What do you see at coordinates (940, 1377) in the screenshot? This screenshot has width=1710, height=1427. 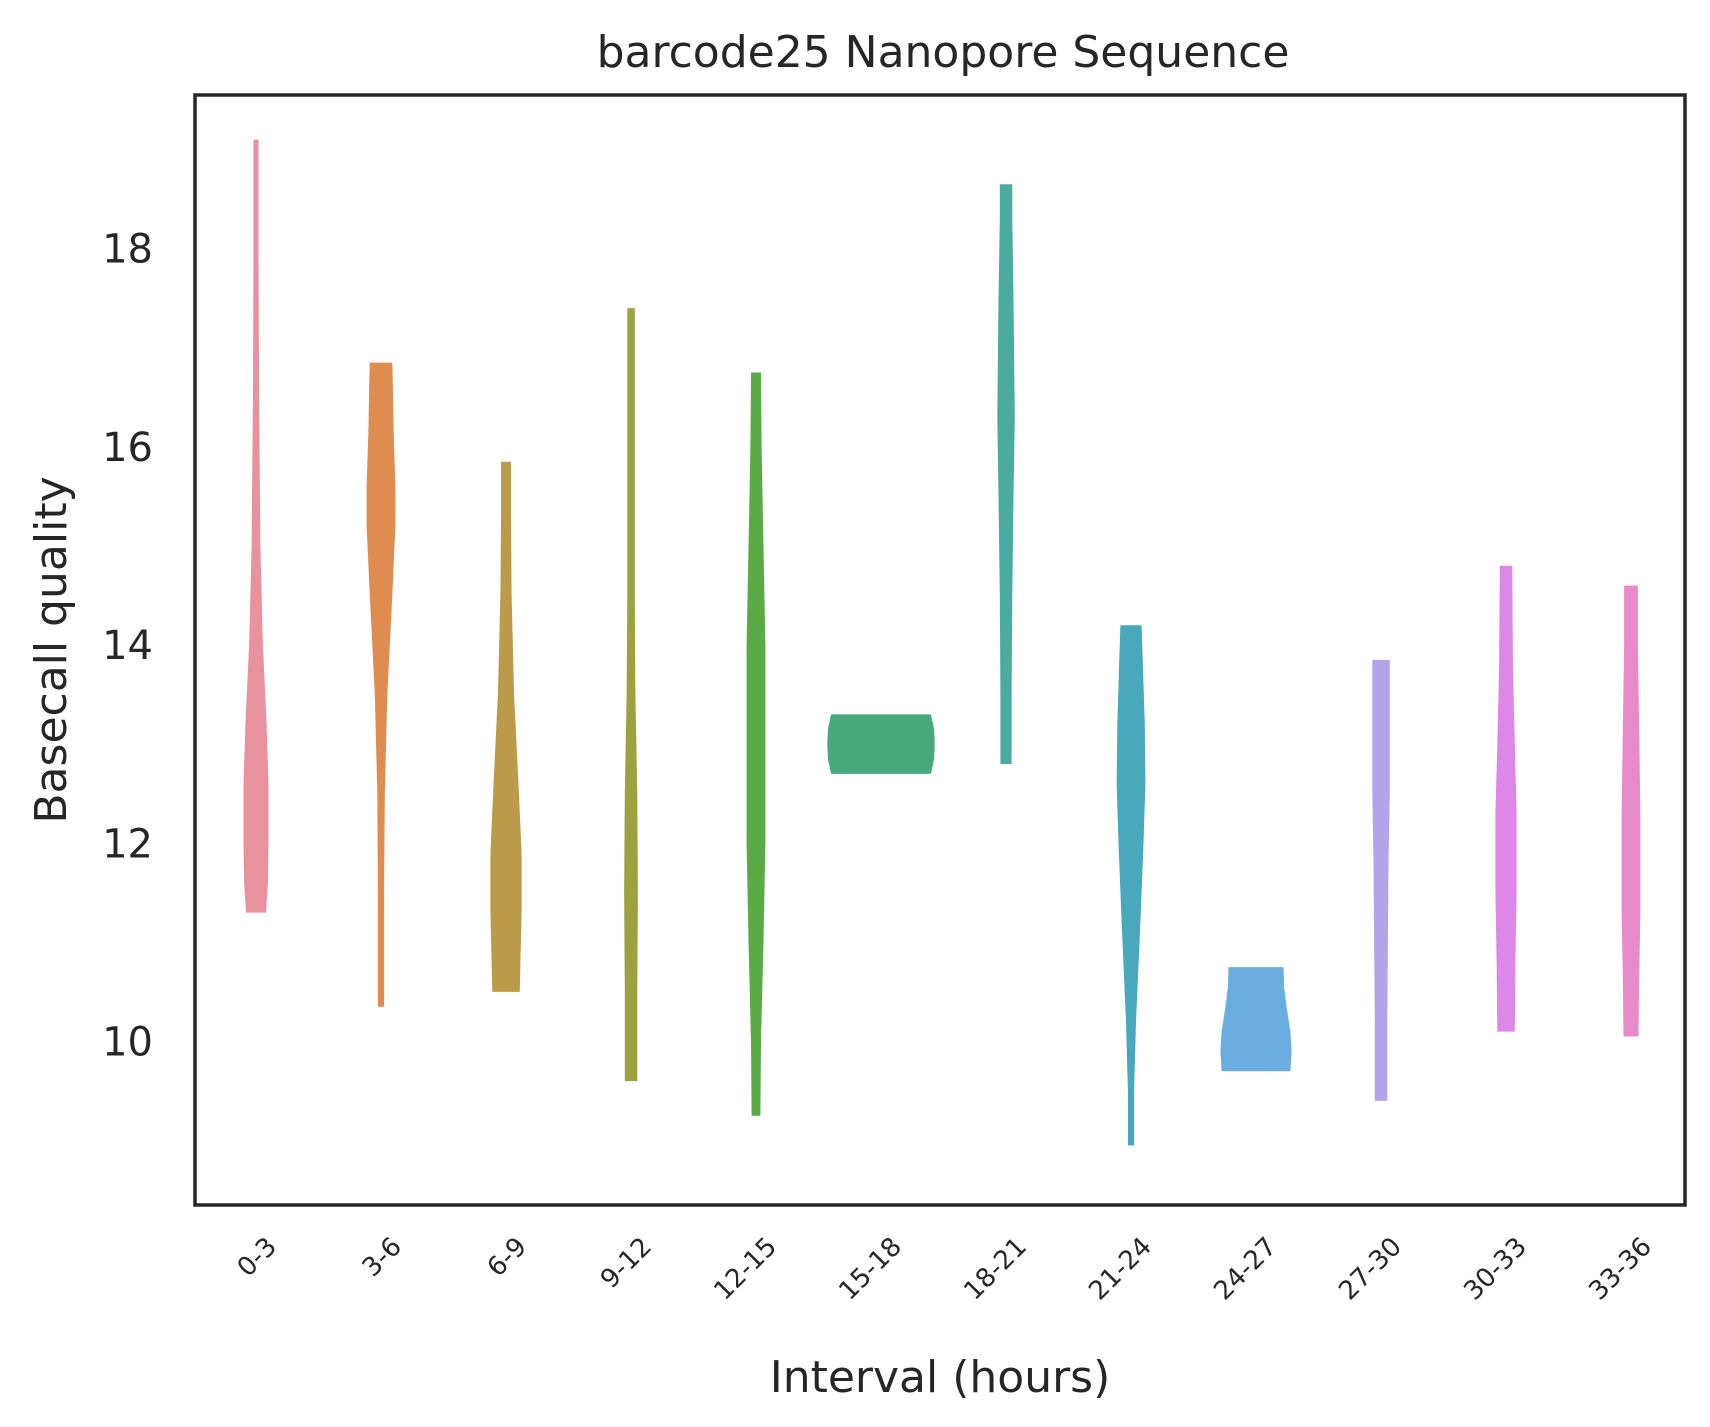 I see `x-axis-label: Interval (hours)` at bounding box center [940, 1377].